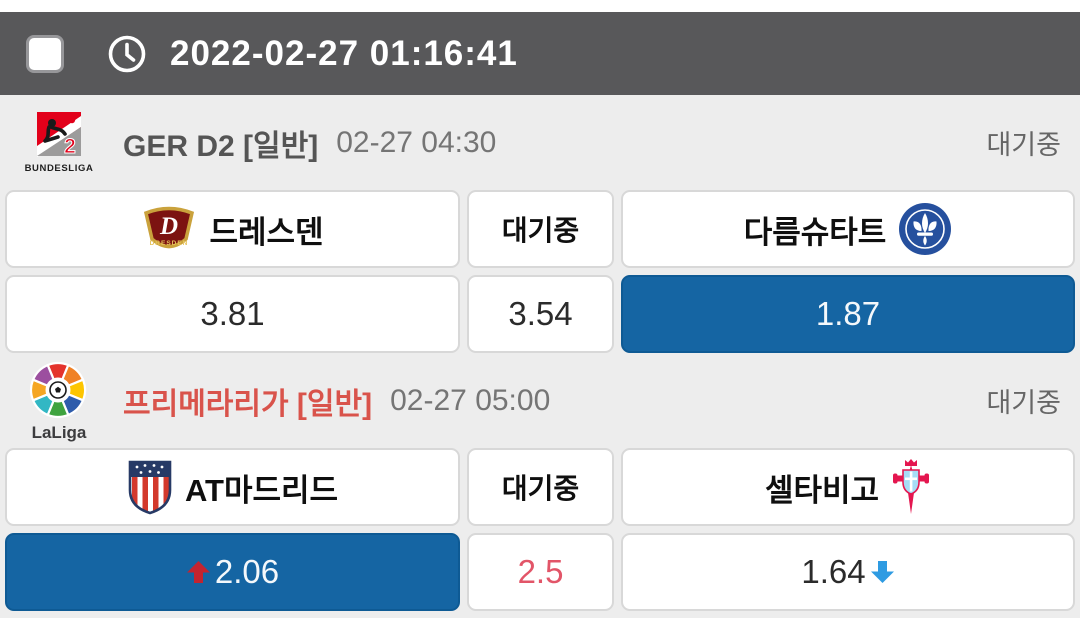  Describe the element at coordinates (150, 487) in the screenshot. I see `atletico-madrid-crest-icon` at that location.